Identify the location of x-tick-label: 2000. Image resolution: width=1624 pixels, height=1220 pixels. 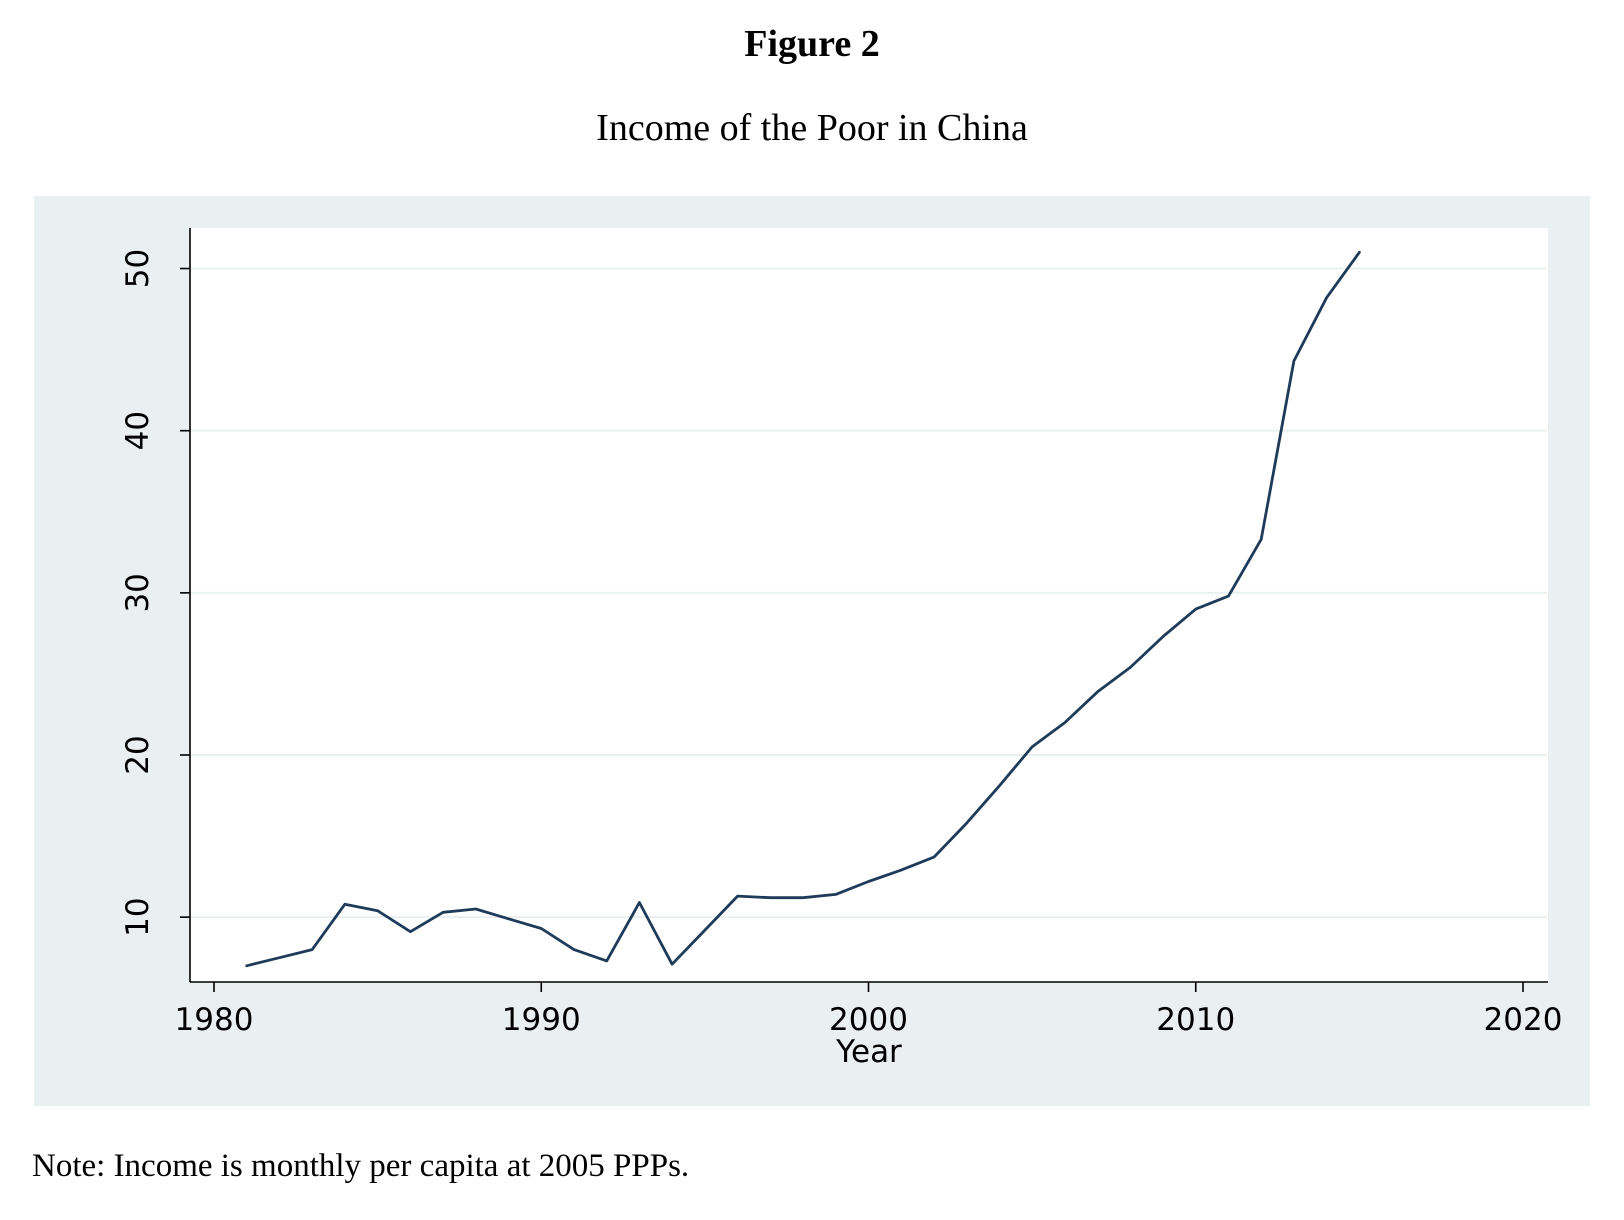
(868, 1020).